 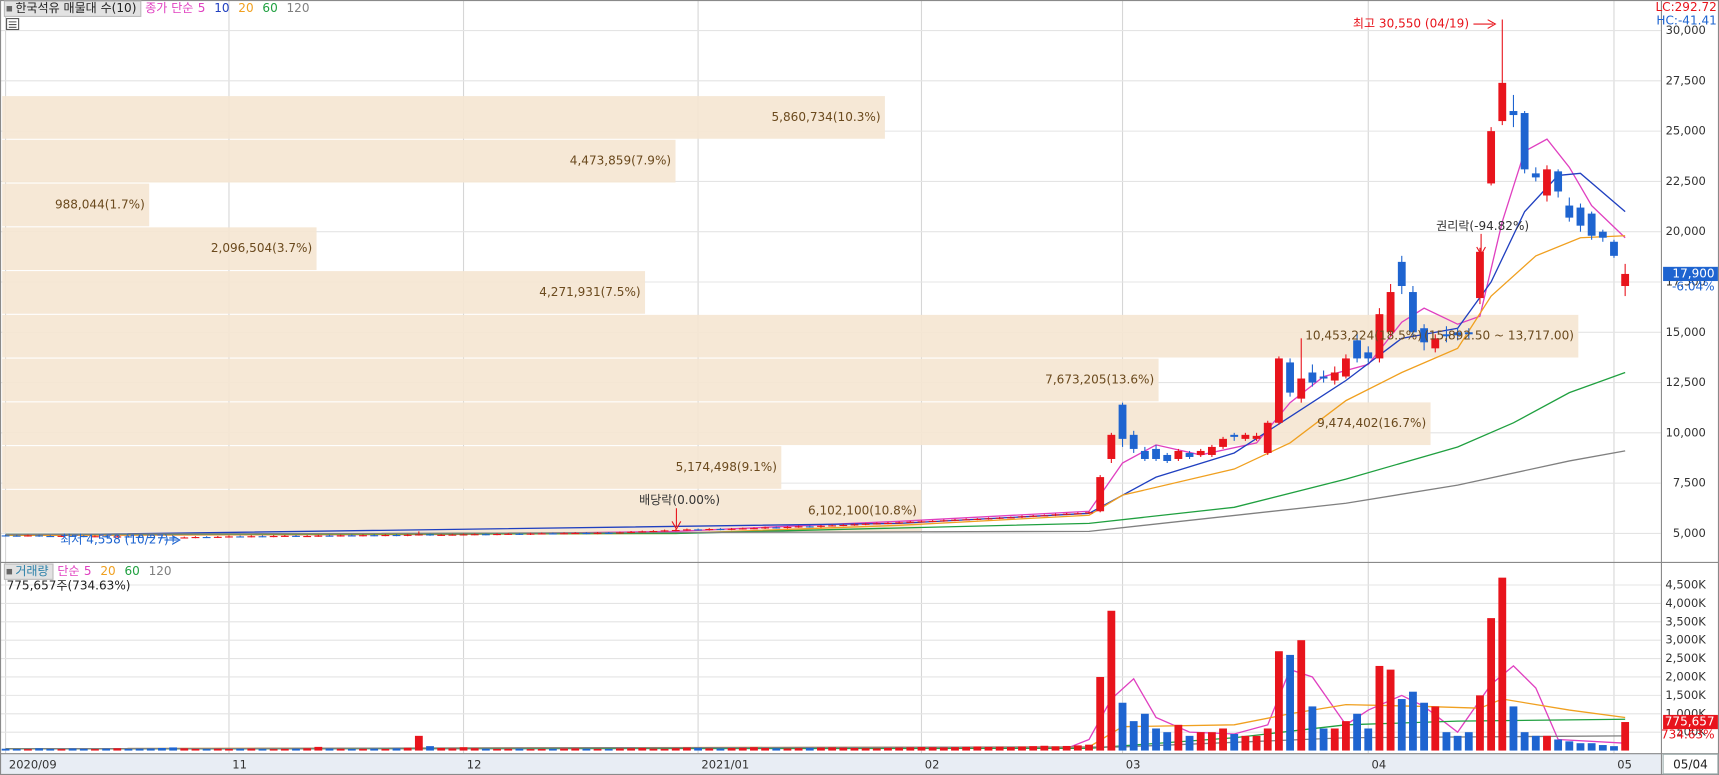 What do you see at coordinates (1690, 722) in the screenshot?
I see `last-volume: 775,657` at bounding box center [1690, 722].